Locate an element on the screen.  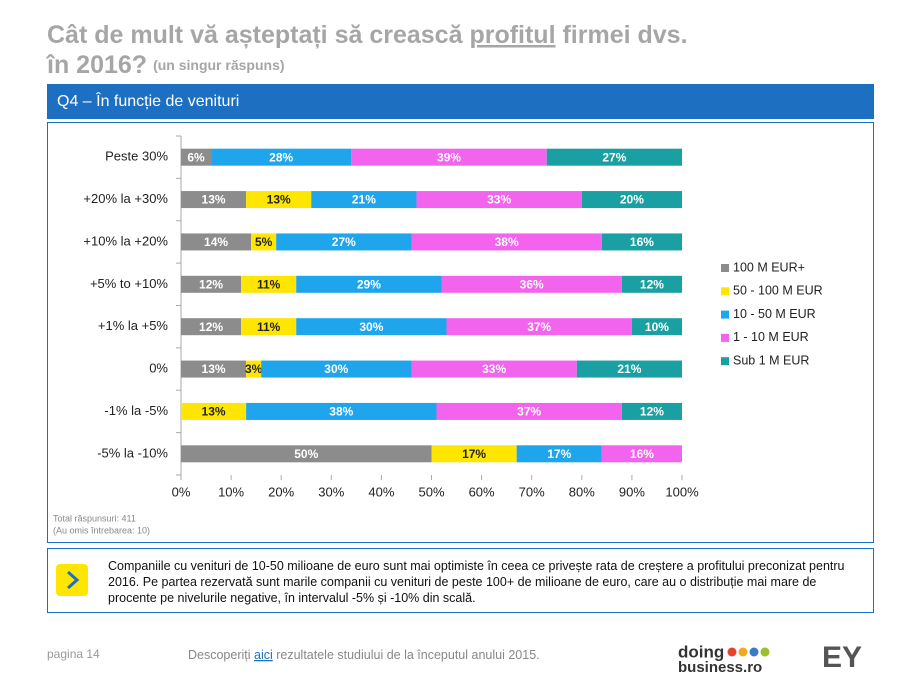
title-part: firmei dvs. is located at coordinates (622, 35).